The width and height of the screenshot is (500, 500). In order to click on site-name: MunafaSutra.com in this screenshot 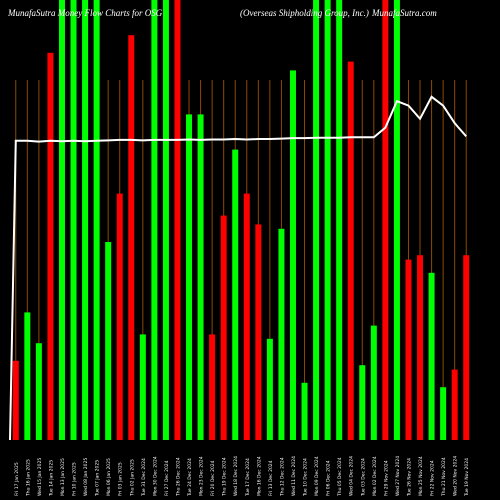, I will do `click(404, 13)`.